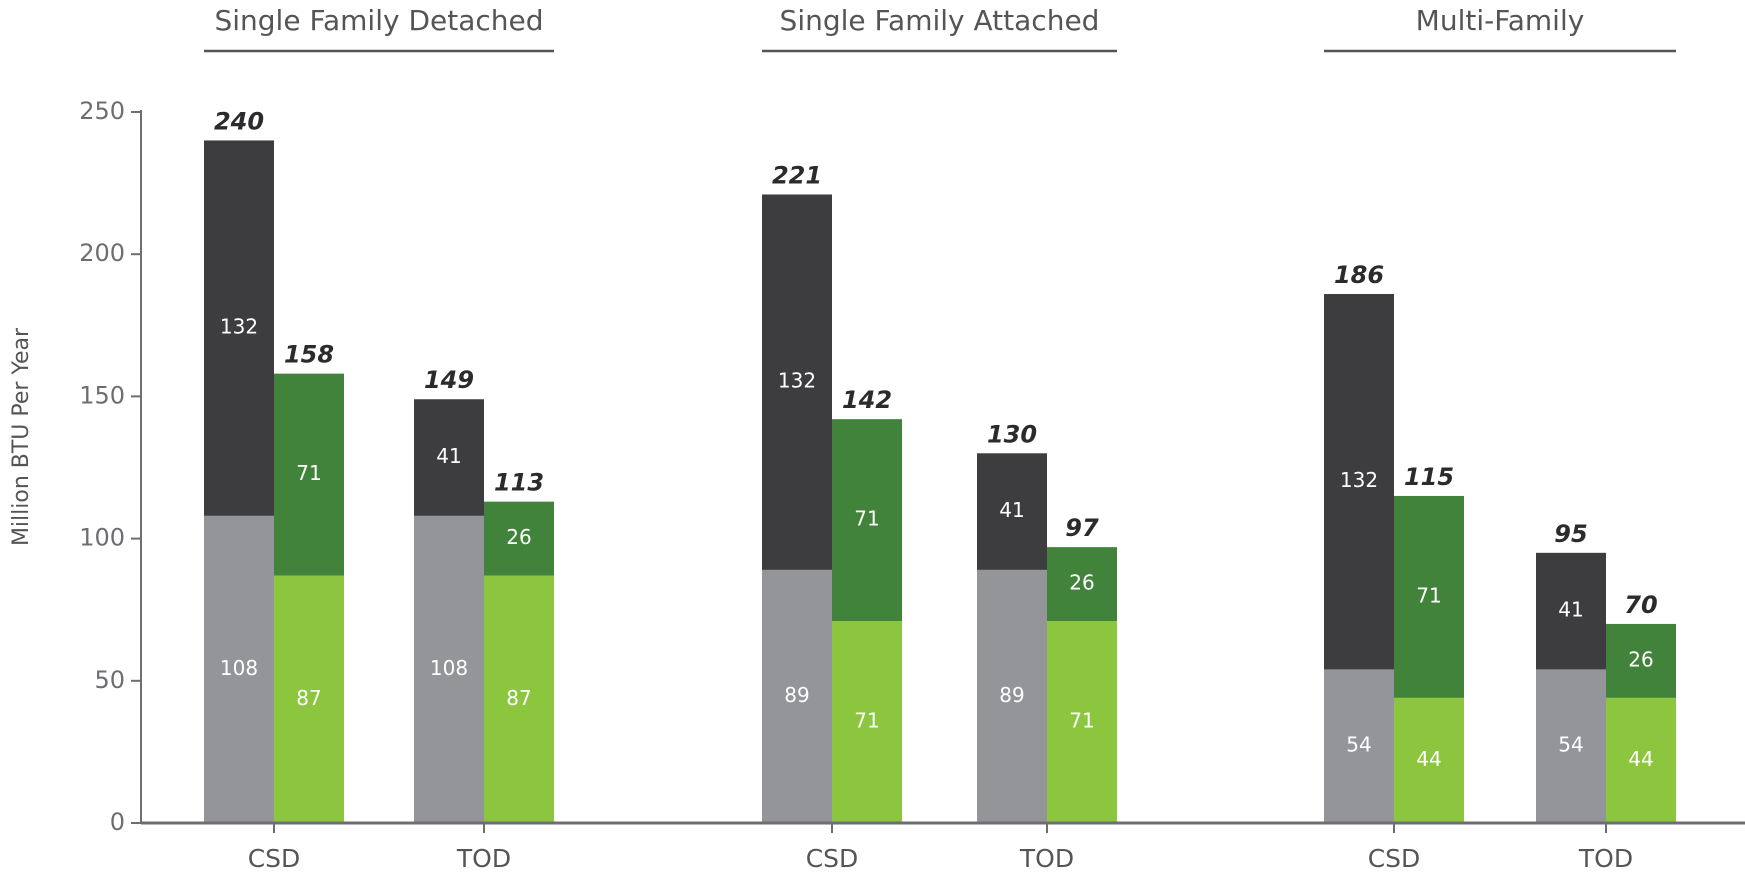 The width and height of the screenshot is (1745, 878). I want to click on y-tick-label: 0, so click(117, 822).